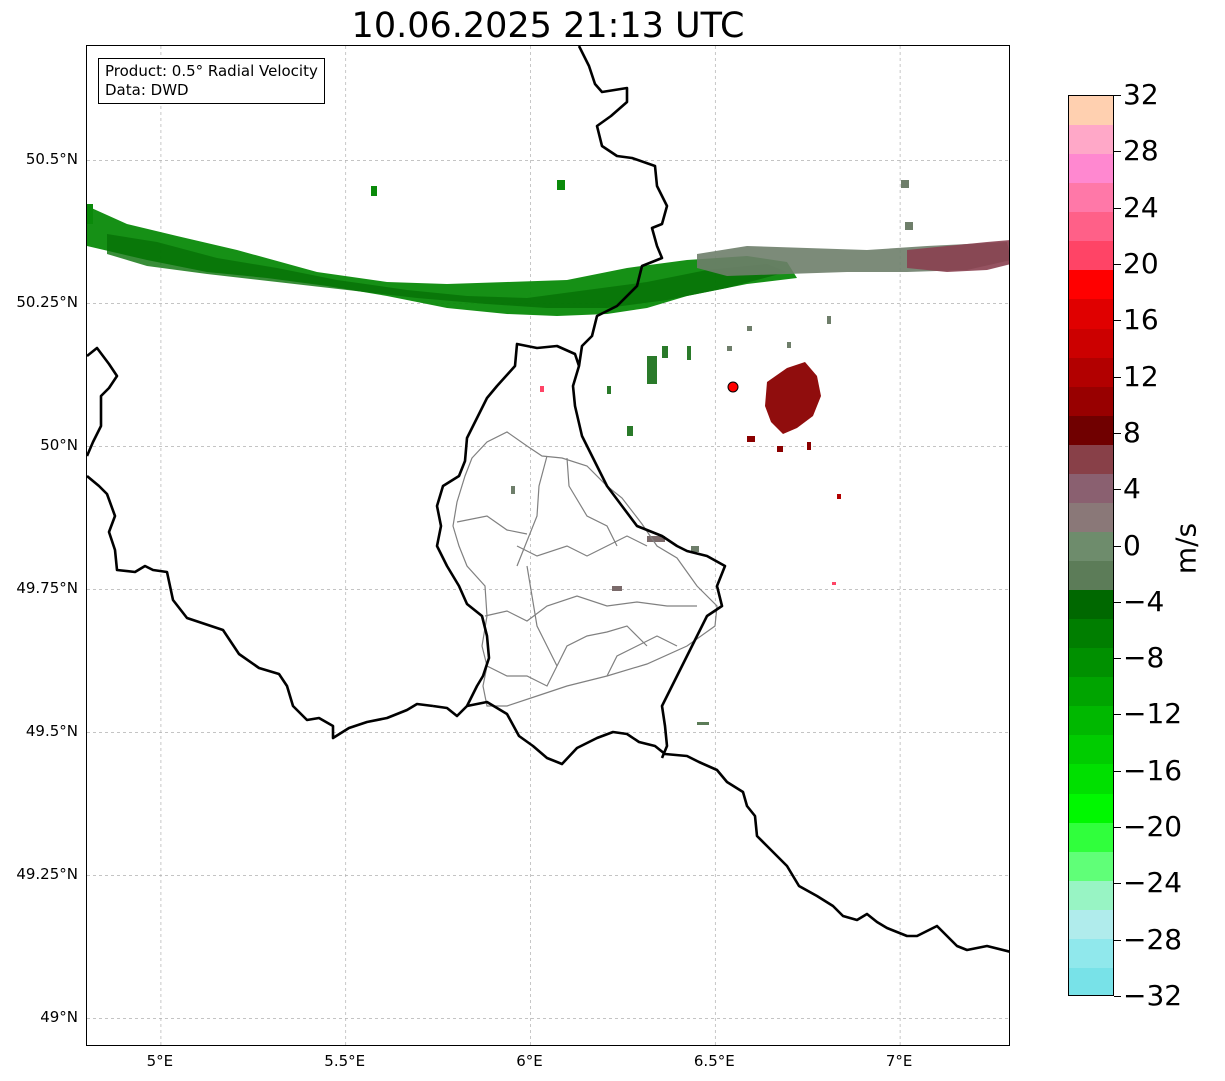  I want to click on colorbar-tick-label: 12, so click(1141, 376).